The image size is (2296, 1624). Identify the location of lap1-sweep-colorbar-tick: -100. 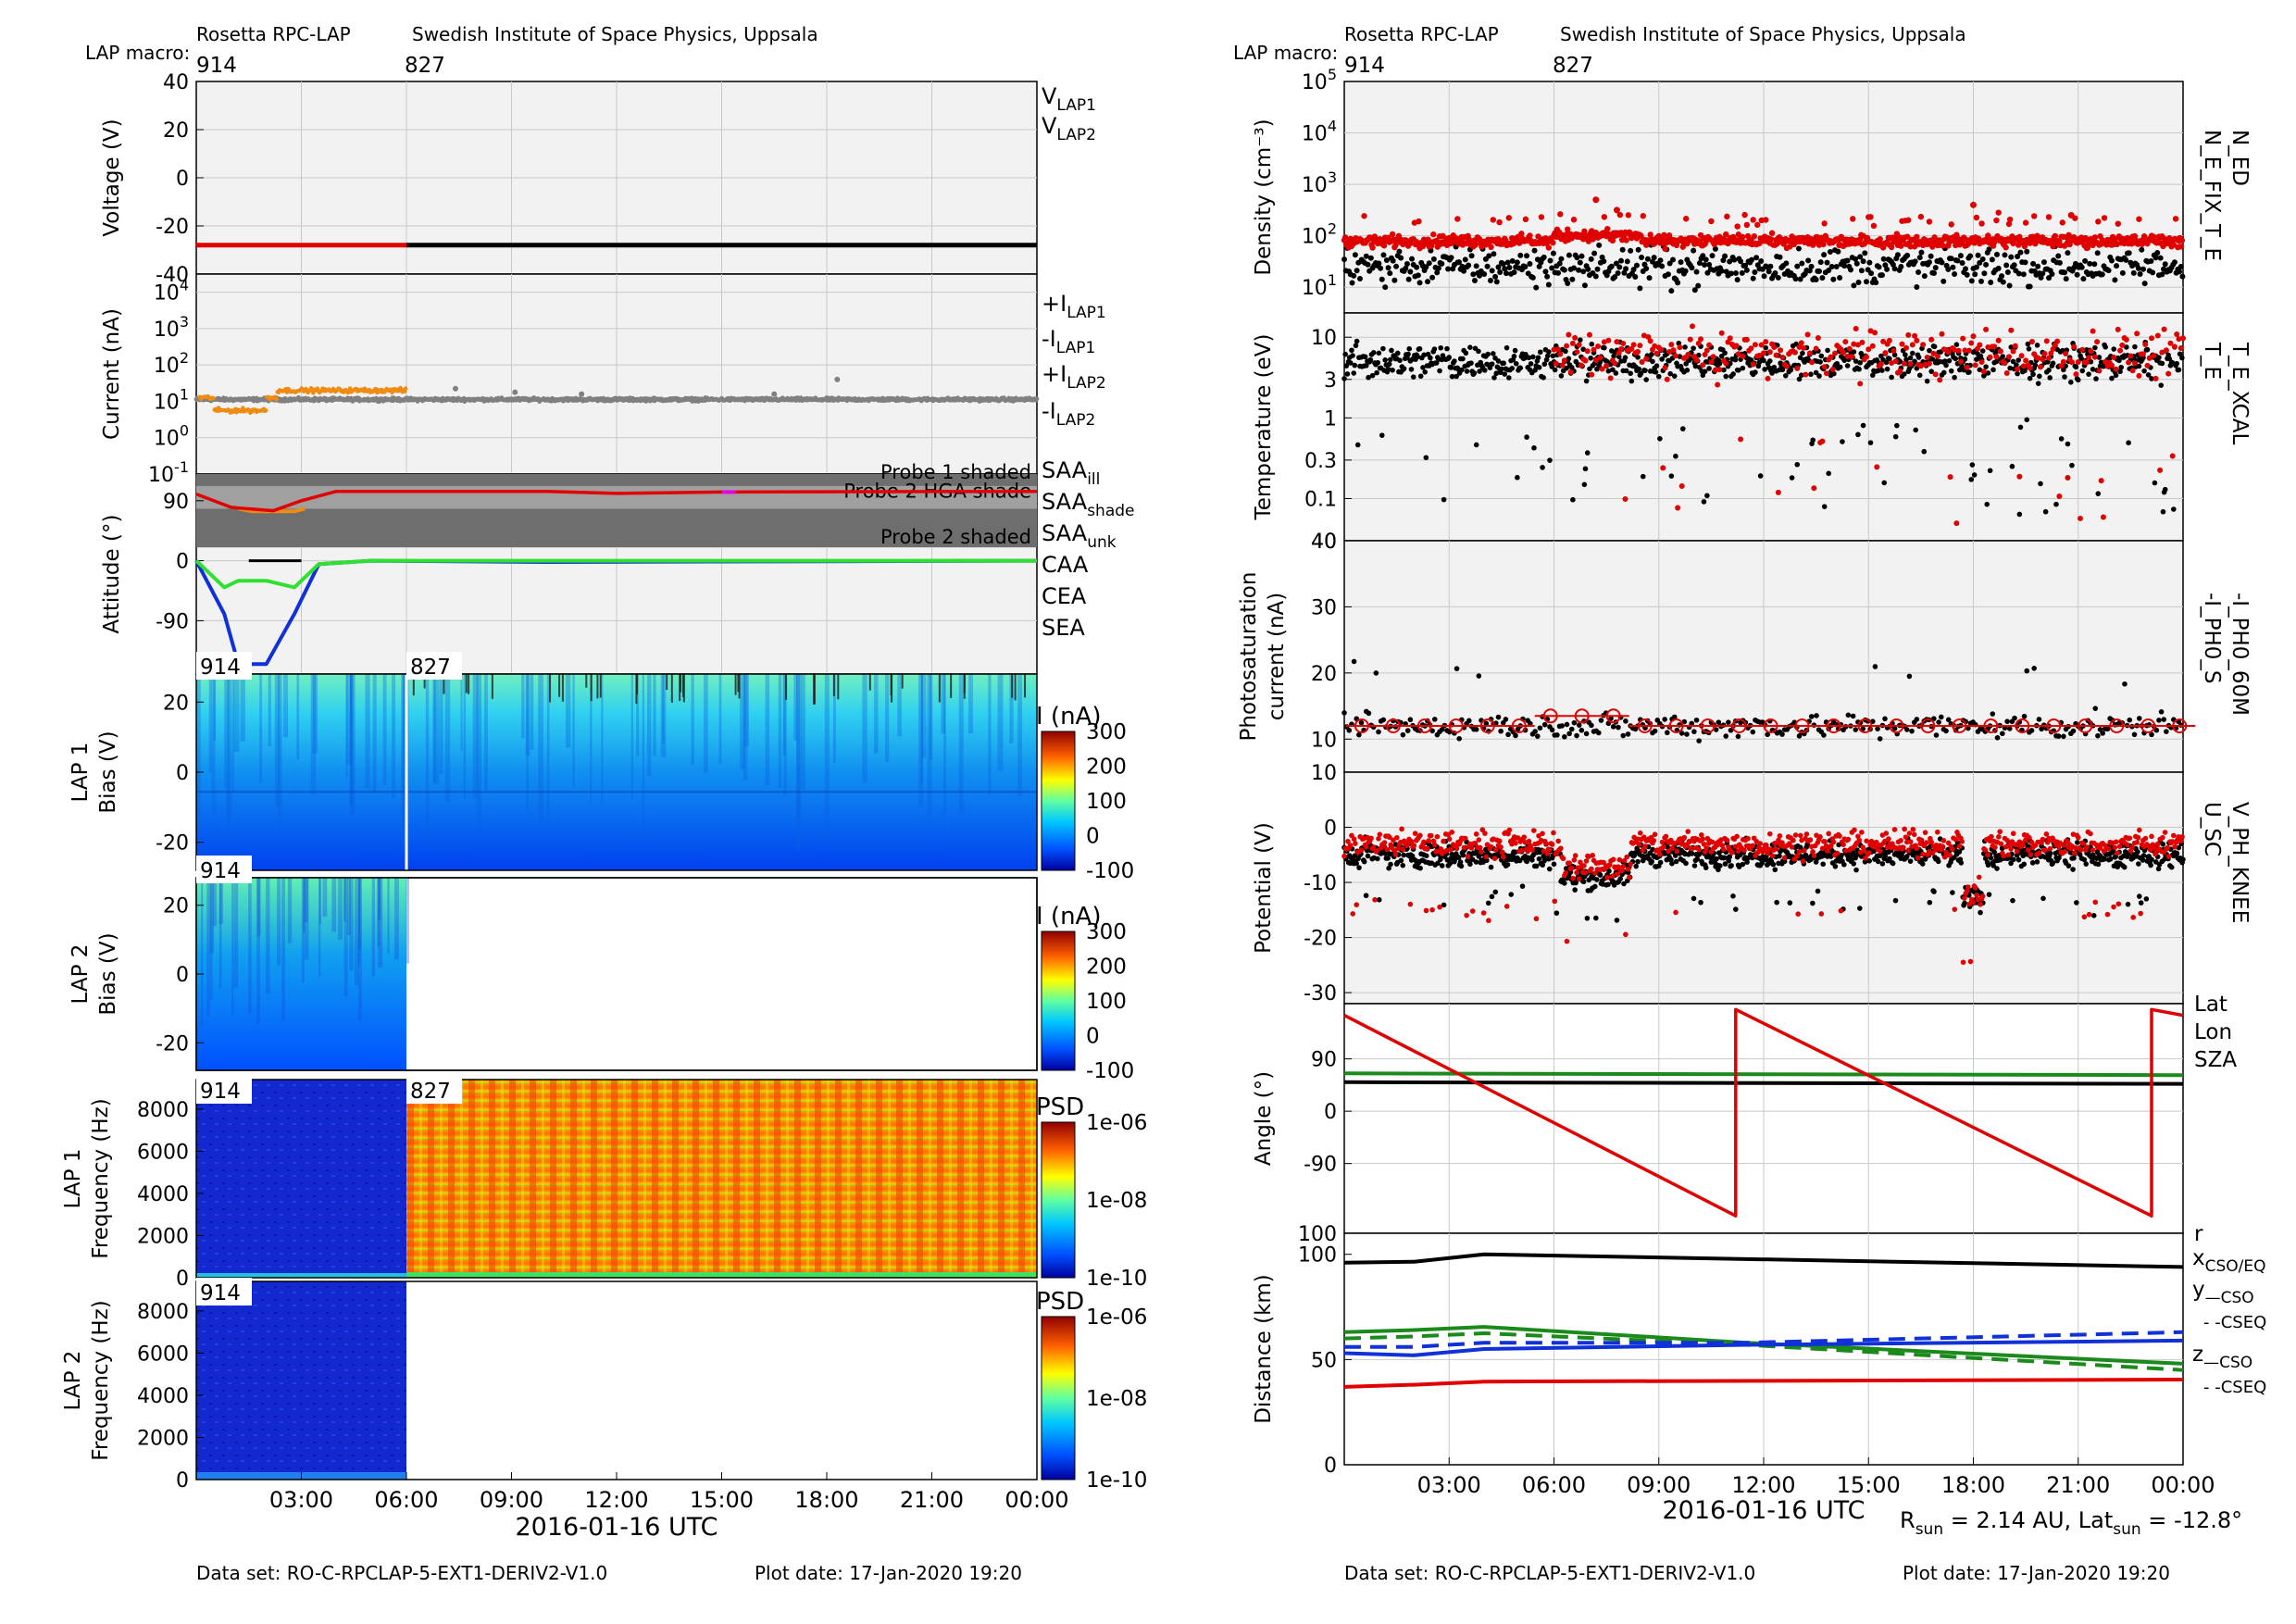
(1110, 871).